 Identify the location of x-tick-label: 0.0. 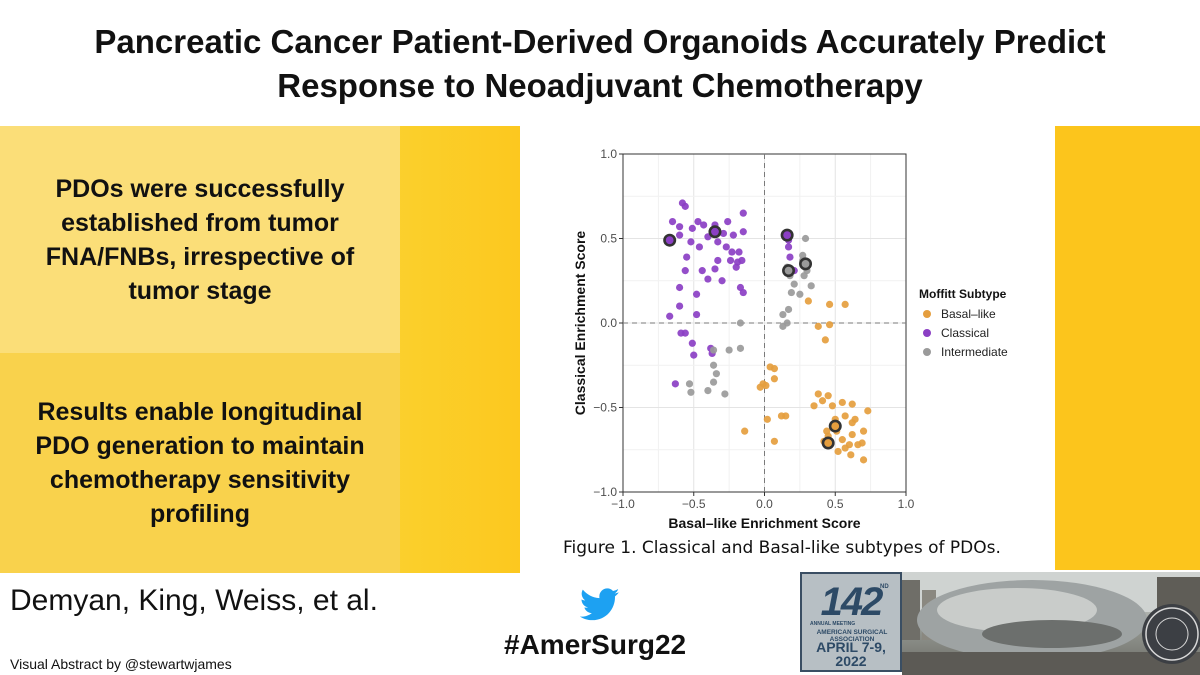
(764, 504).